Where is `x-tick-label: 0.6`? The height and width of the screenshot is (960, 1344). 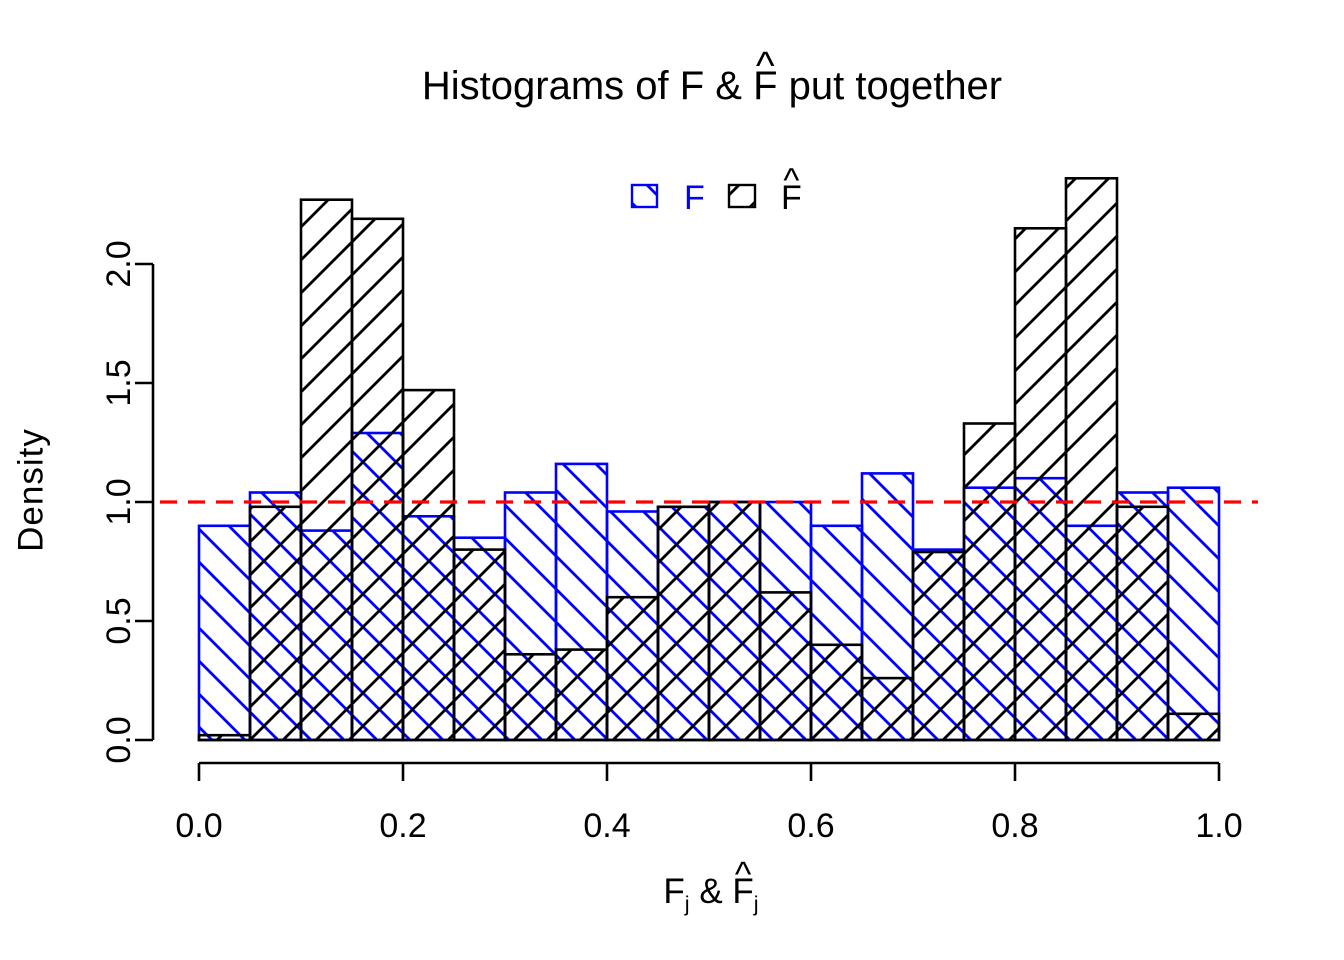
x-tick-label: 0.6 is located at coordinates (810, 826).